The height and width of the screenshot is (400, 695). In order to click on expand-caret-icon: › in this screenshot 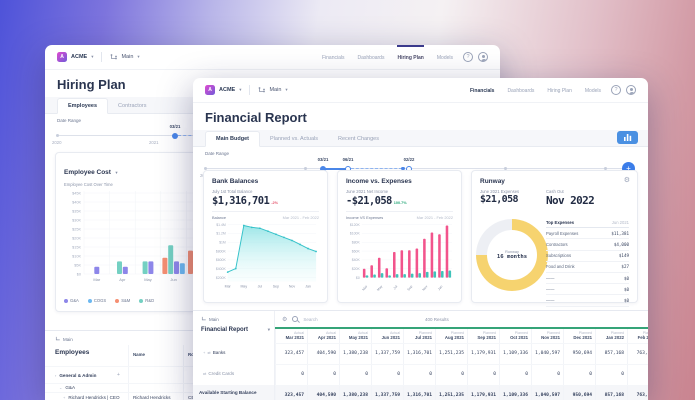, I will do `click(56, 375)`.